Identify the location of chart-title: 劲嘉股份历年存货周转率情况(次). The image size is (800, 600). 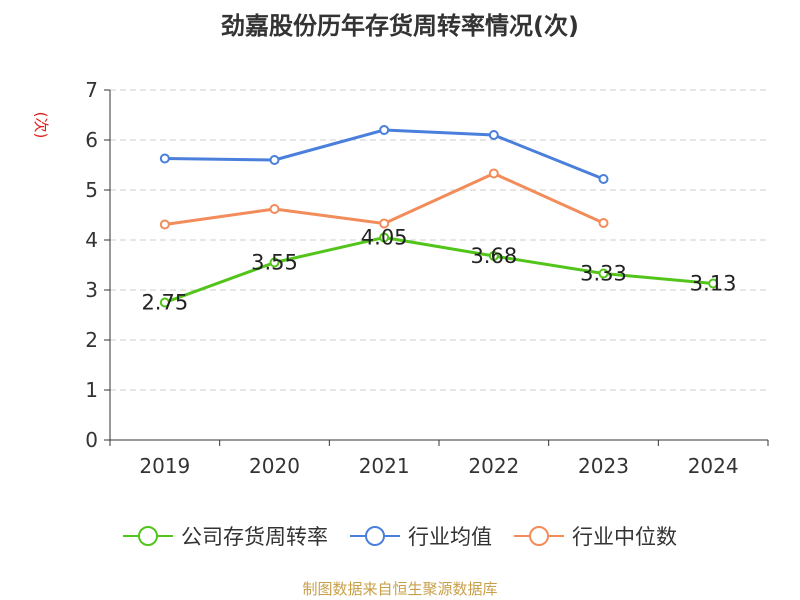
(400, 26).